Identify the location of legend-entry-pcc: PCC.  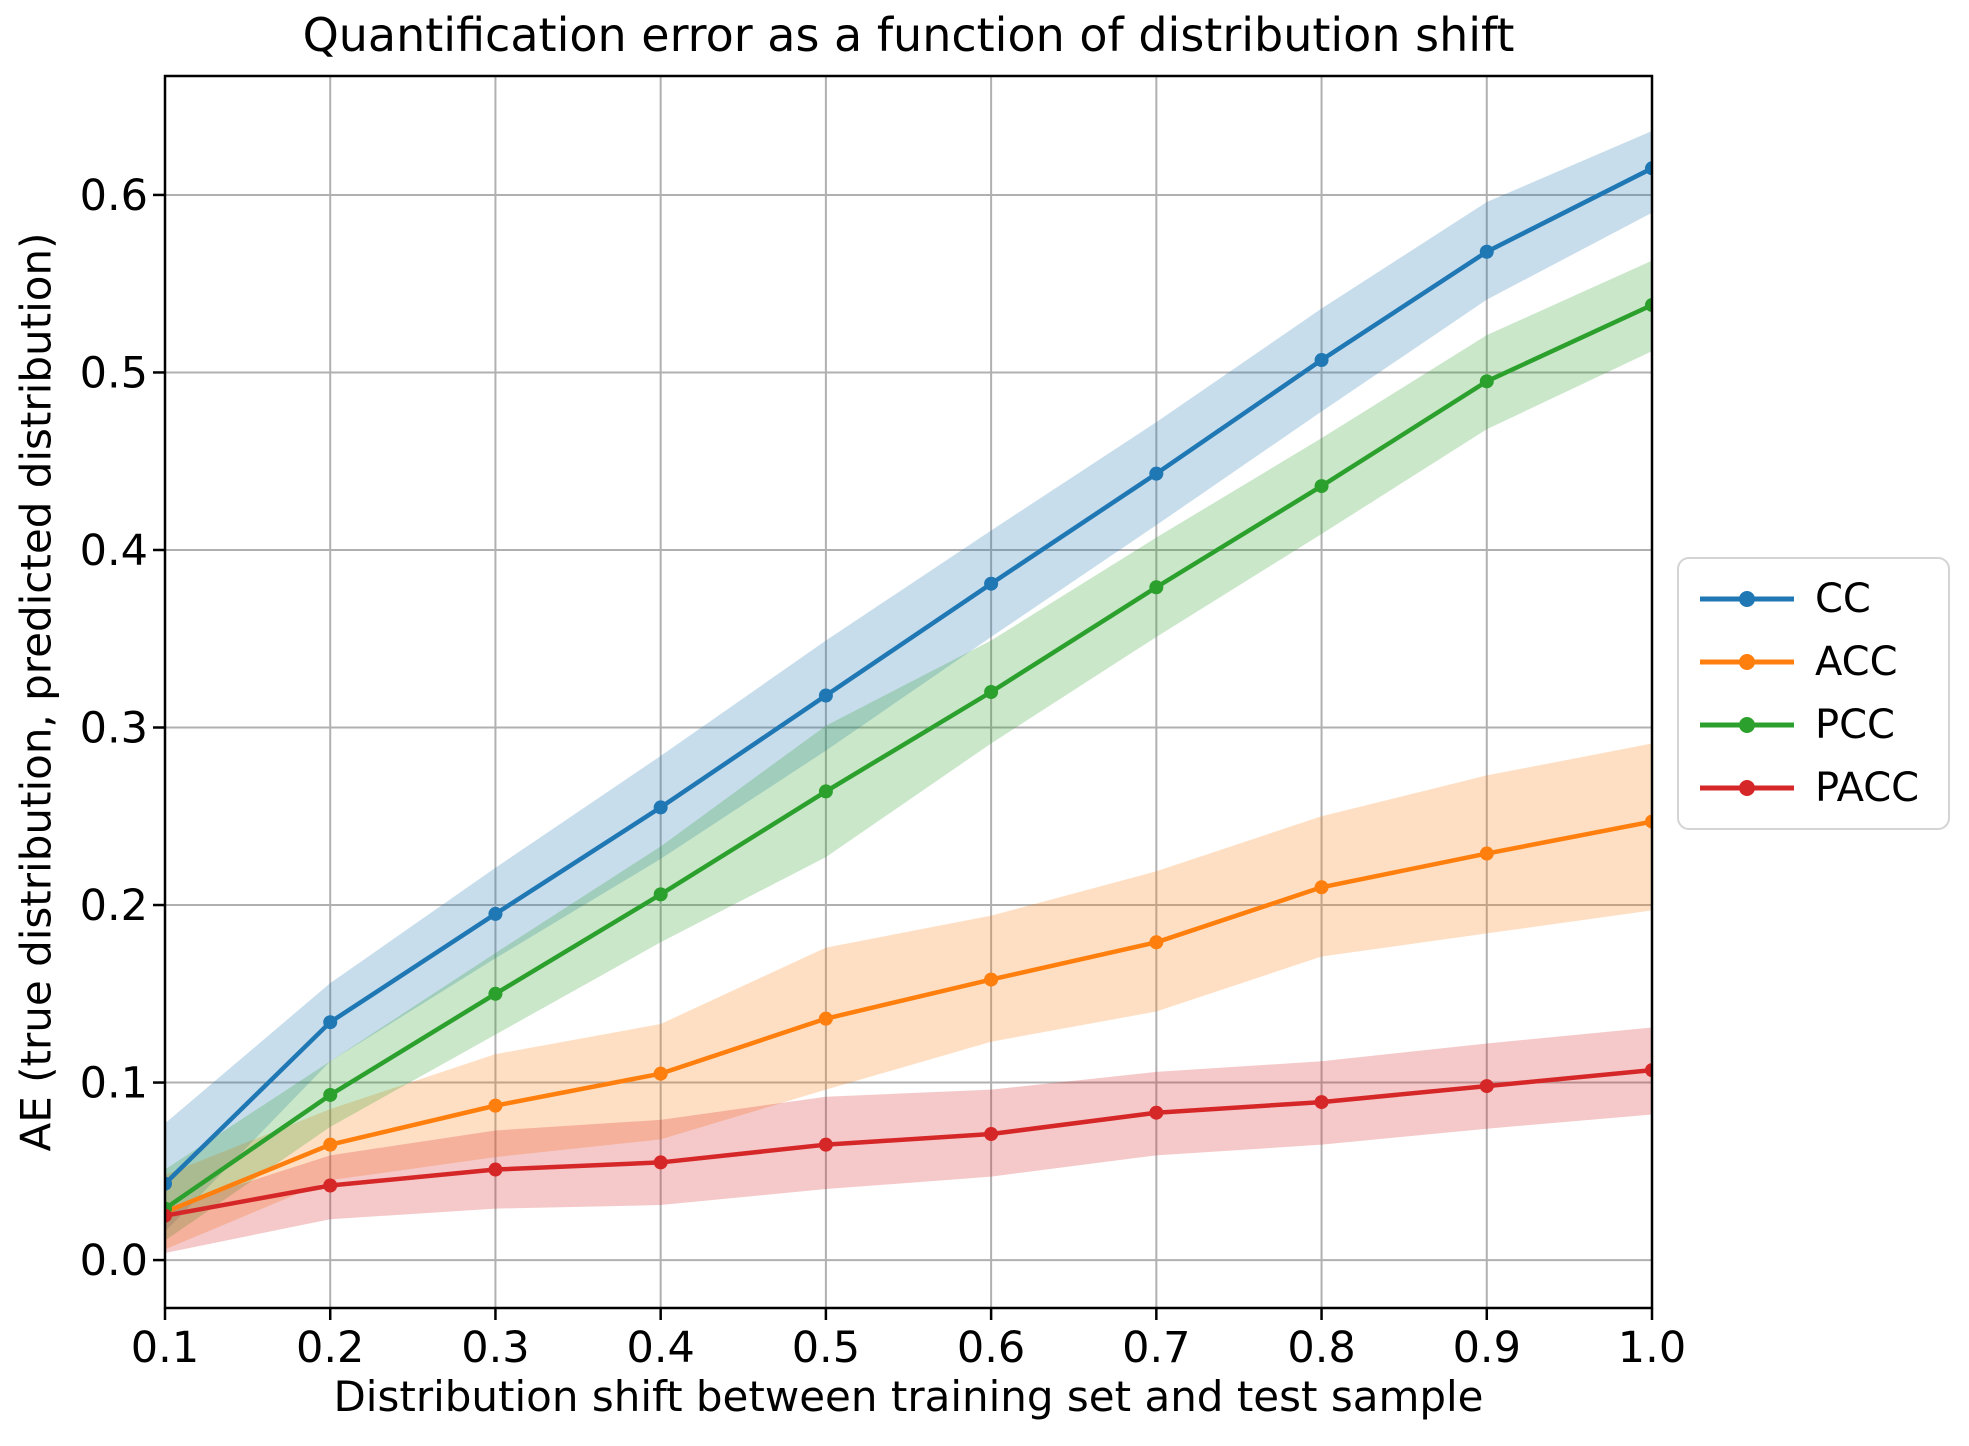
(1822, 725).